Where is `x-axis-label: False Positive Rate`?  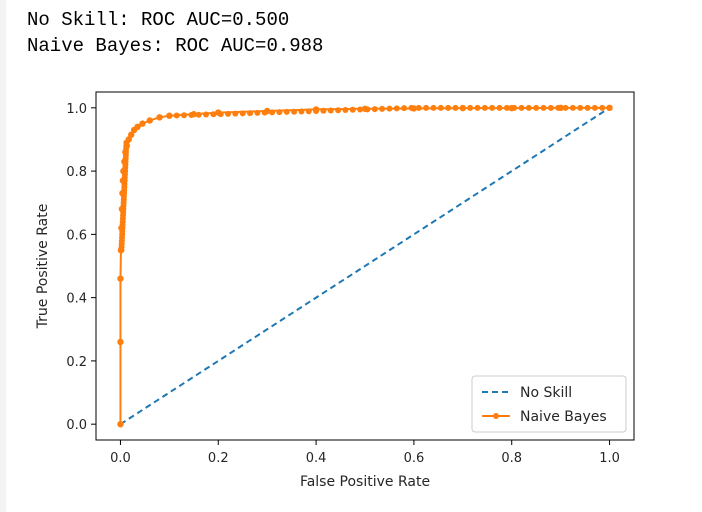
x-axis-label: False Positive Rate is located at coordinates (365, 482).